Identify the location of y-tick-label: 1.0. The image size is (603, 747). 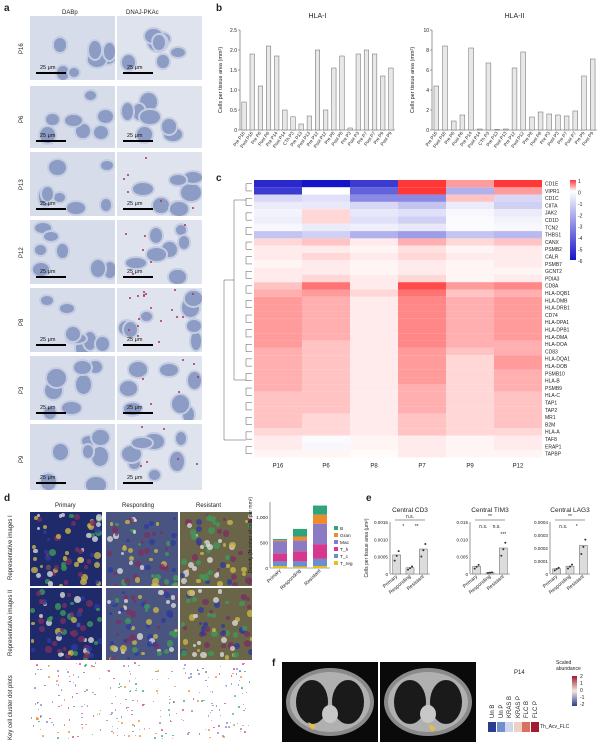
(233, 91).